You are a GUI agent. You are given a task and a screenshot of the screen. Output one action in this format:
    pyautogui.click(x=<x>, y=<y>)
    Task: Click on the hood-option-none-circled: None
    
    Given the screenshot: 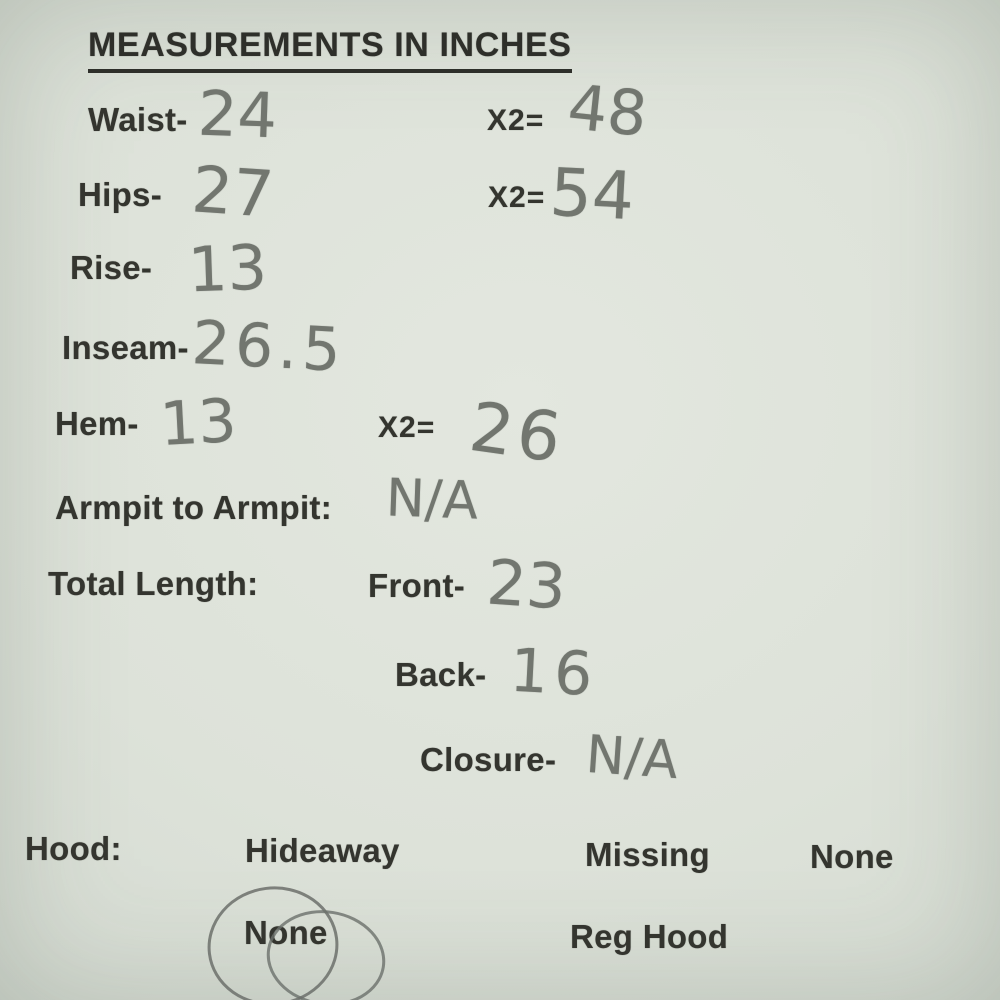 What is the action you would take?
    pyautogui.click(x=286, y=932)
    